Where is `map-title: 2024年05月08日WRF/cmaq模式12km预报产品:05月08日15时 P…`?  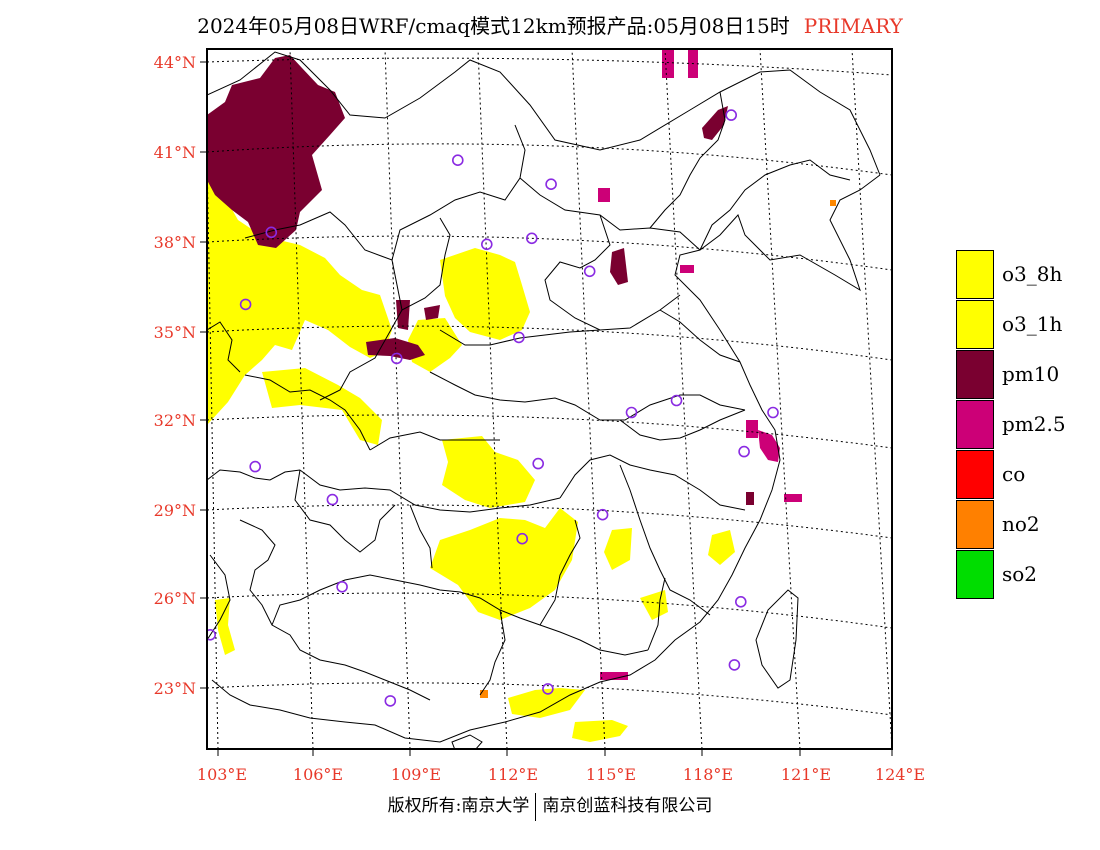
map-title: 2024年05月08日WRF/cmaq模式12km预报产品:05月08日15时 P… is located at coordinates (550, 24).